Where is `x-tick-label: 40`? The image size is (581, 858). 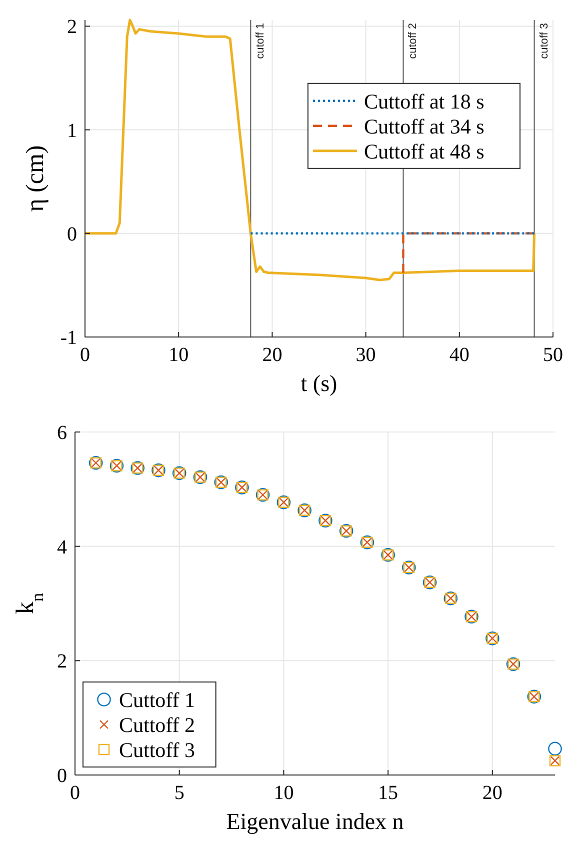
x-tick-label: 40 is located at coordinates (459, 355).